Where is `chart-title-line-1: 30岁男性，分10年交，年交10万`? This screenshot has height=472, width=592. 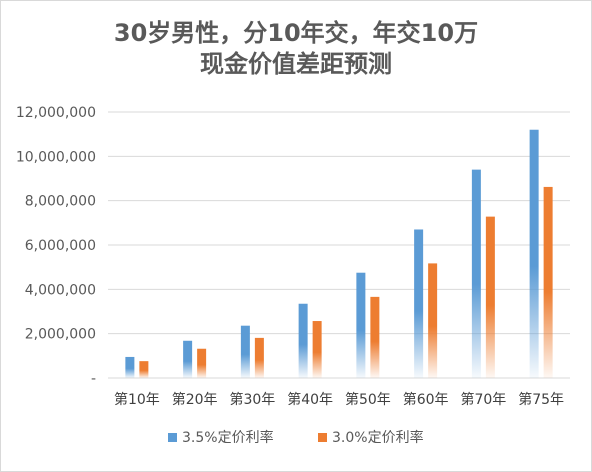 chart-title-line-1: 30岁男性，分10年交，年交10万 is located at coordinates (296, 33).